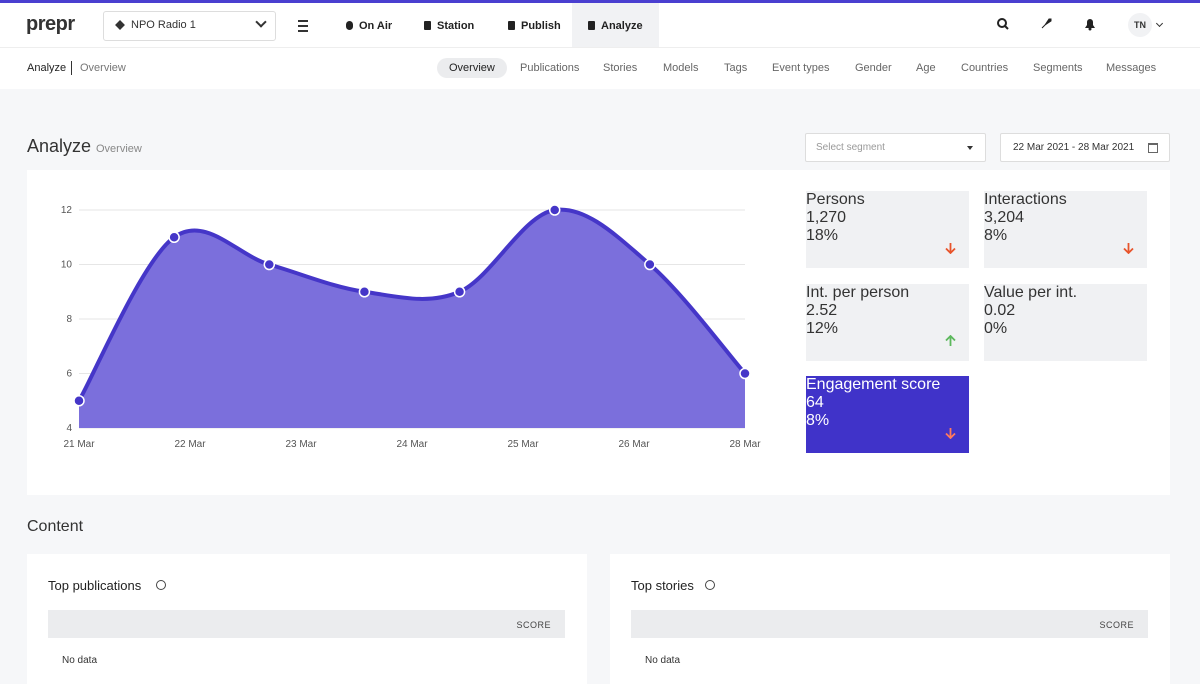 Image resolution: width=1200 pixels, height=684 pixels. What do you see at coordinates (303, 26) in the screenshot?
I see `menu-icon` at bounding box center [303, 26].